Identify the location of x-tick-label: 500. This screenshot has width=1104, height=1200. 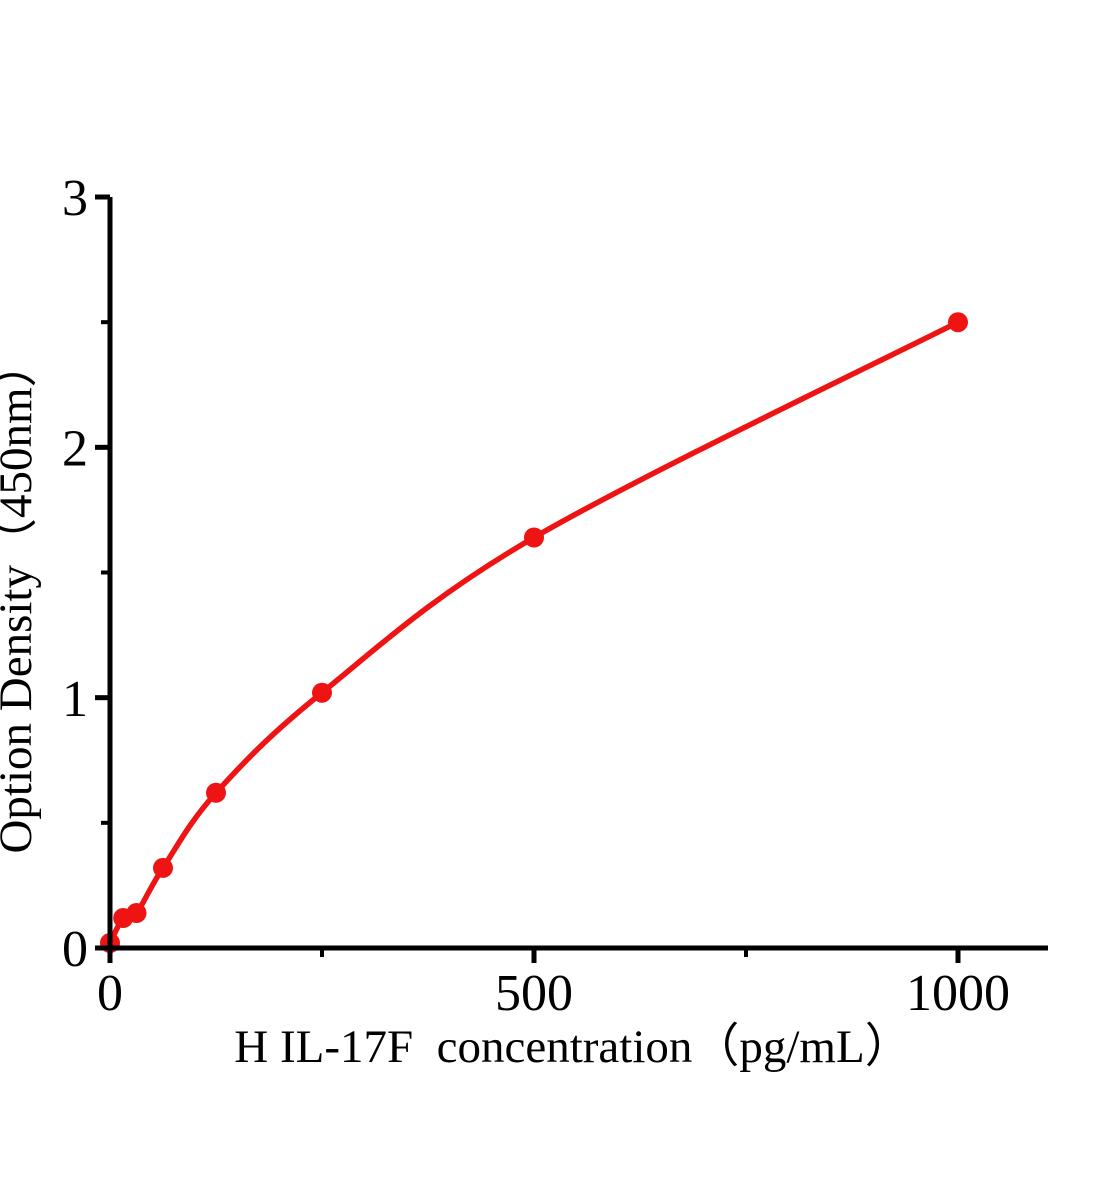
(534, 993).